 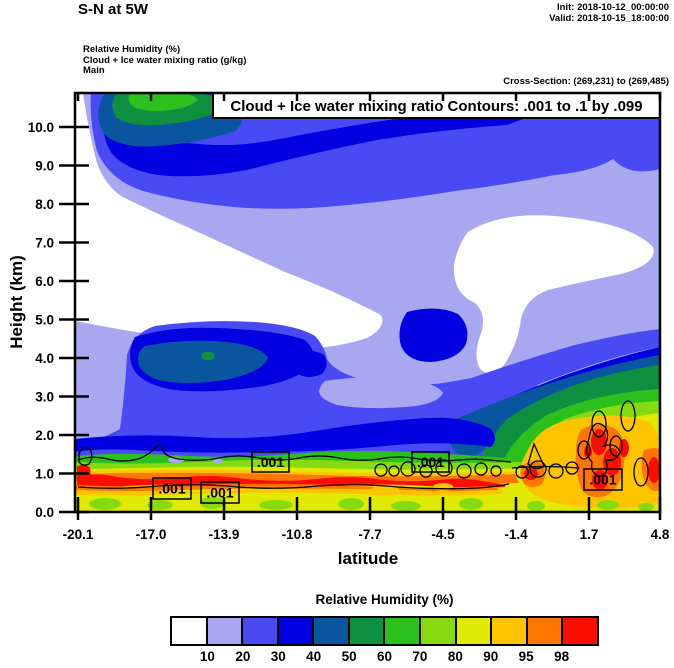 What do you see at coordinates (44, 320) in the screenshot?
I see `y-tick-label: 5.0` at bounding box center [44, 320].